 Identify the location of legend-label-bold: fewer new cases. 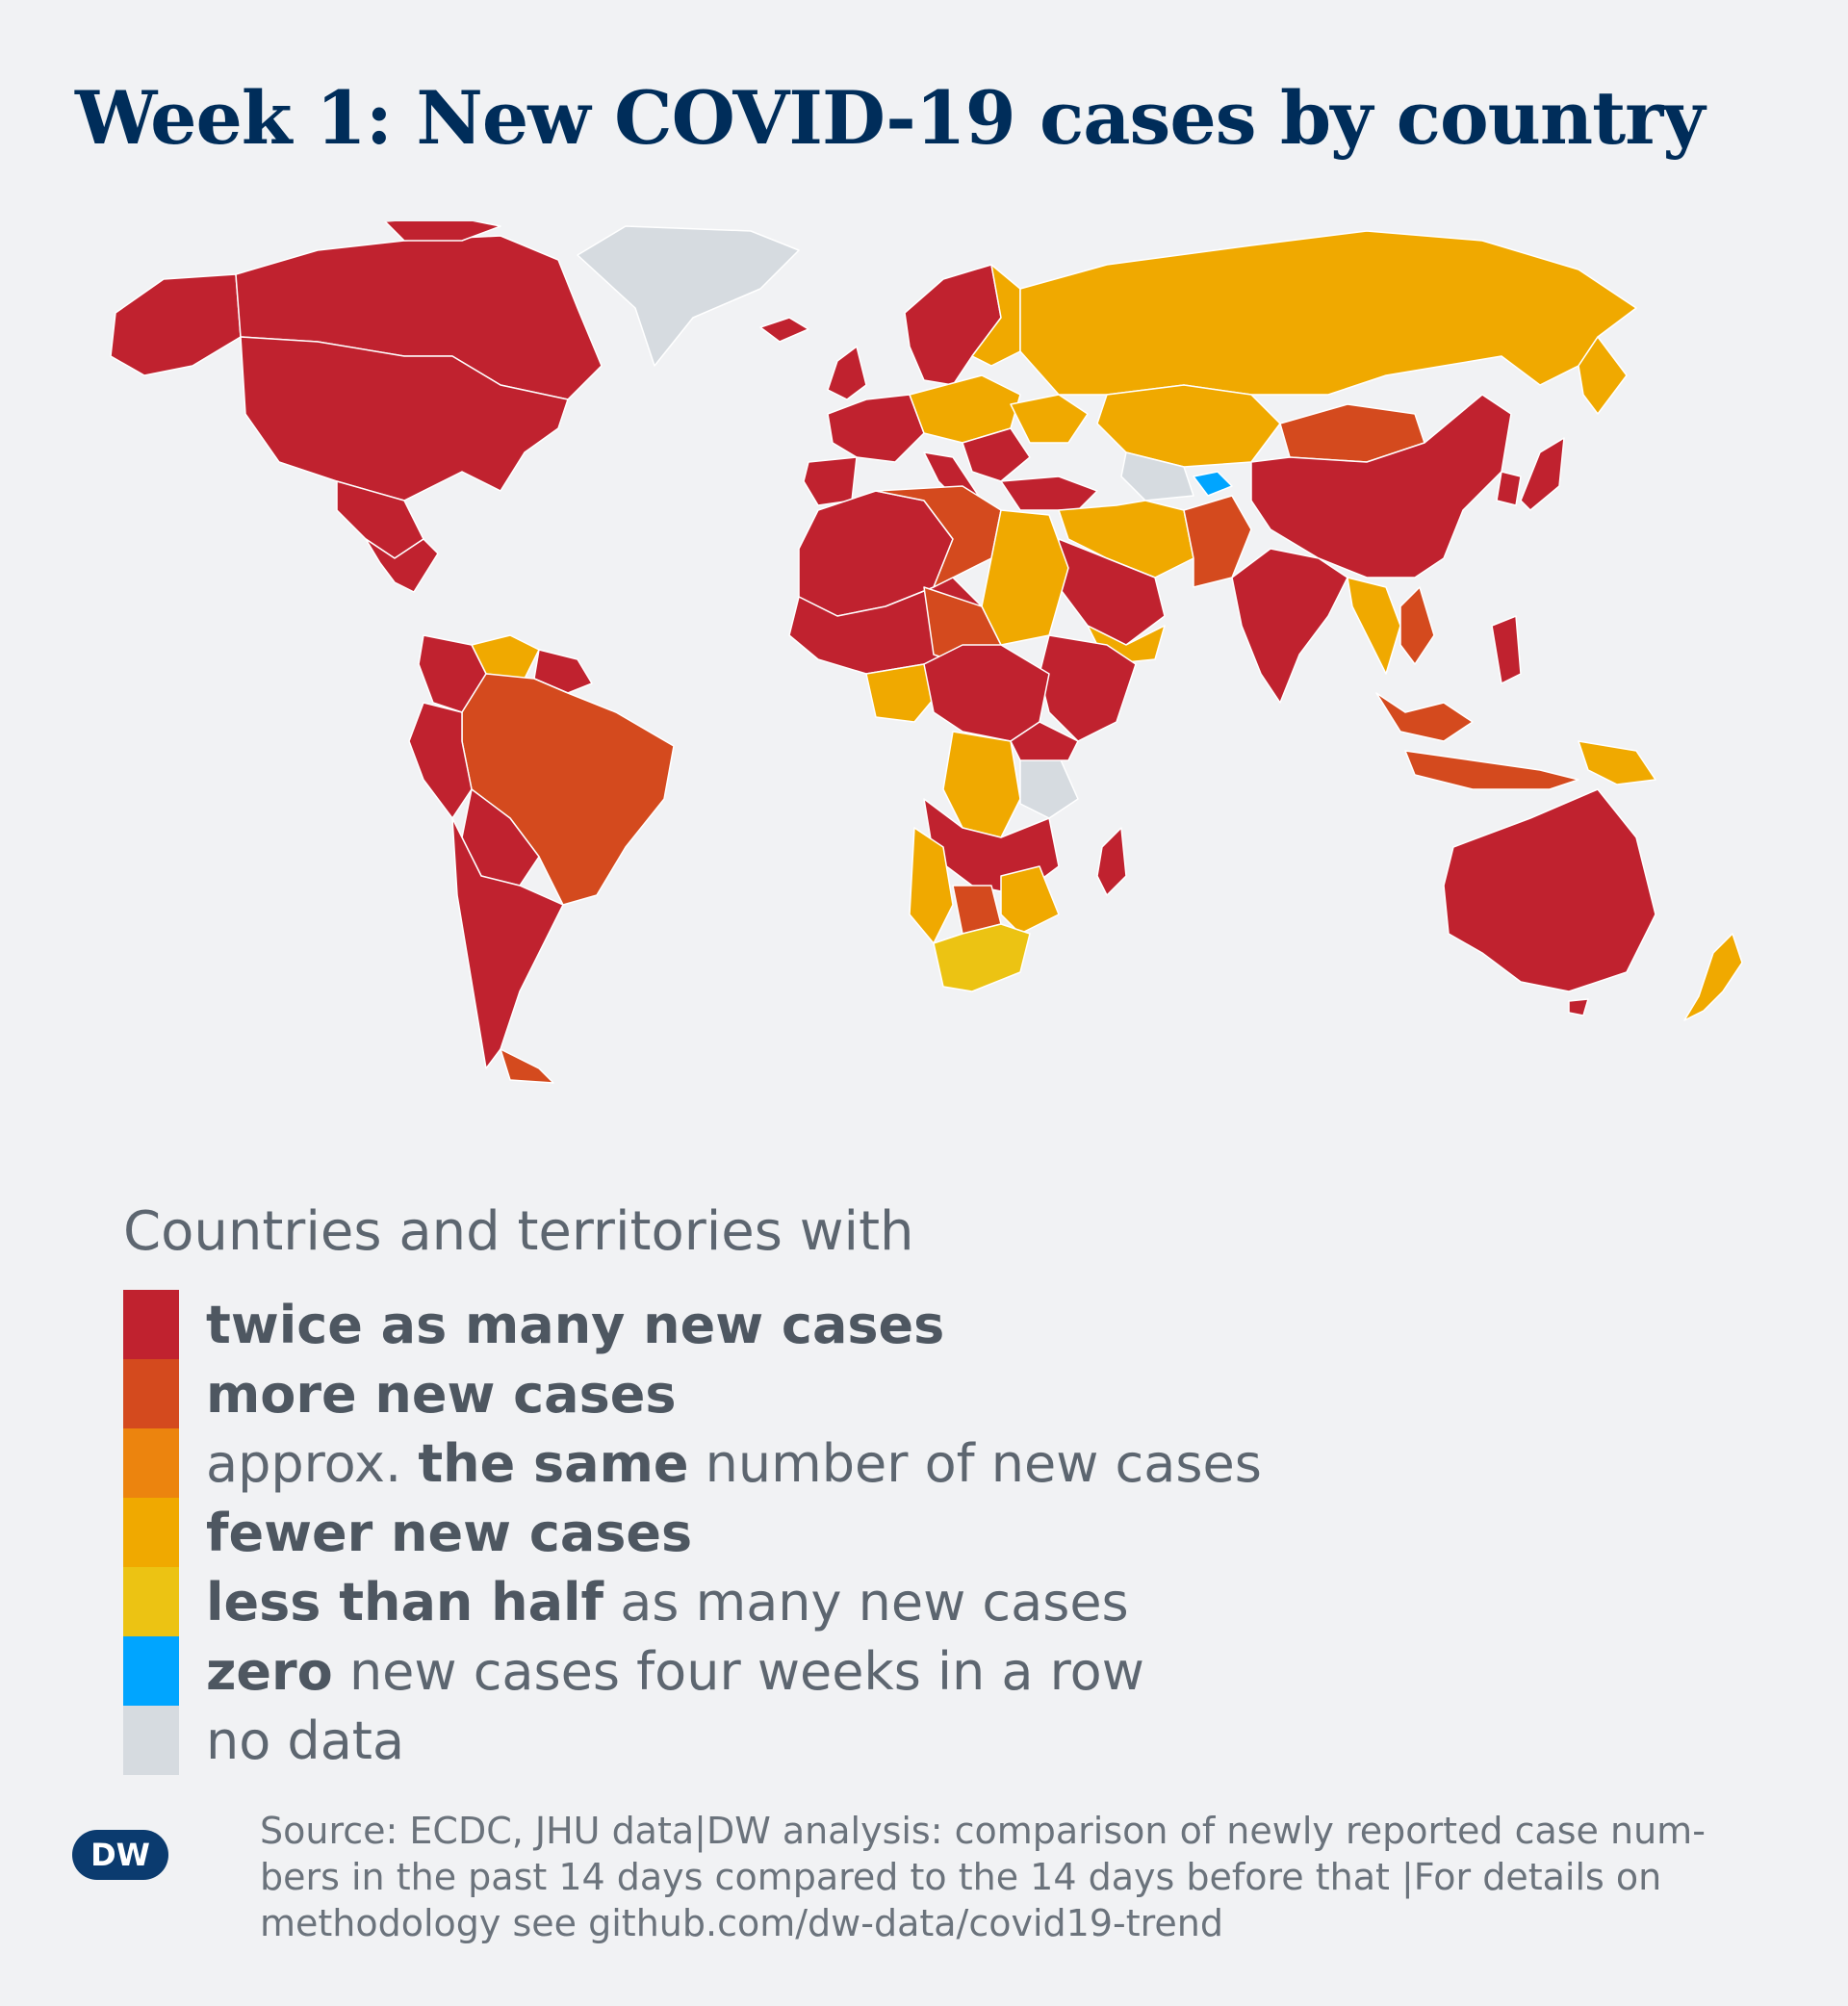
(449, 1532).